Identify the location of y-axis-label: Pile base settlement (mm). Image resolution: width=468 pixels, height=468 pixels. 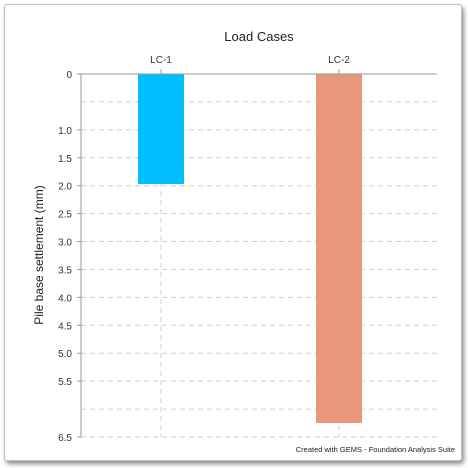
(39, 254).